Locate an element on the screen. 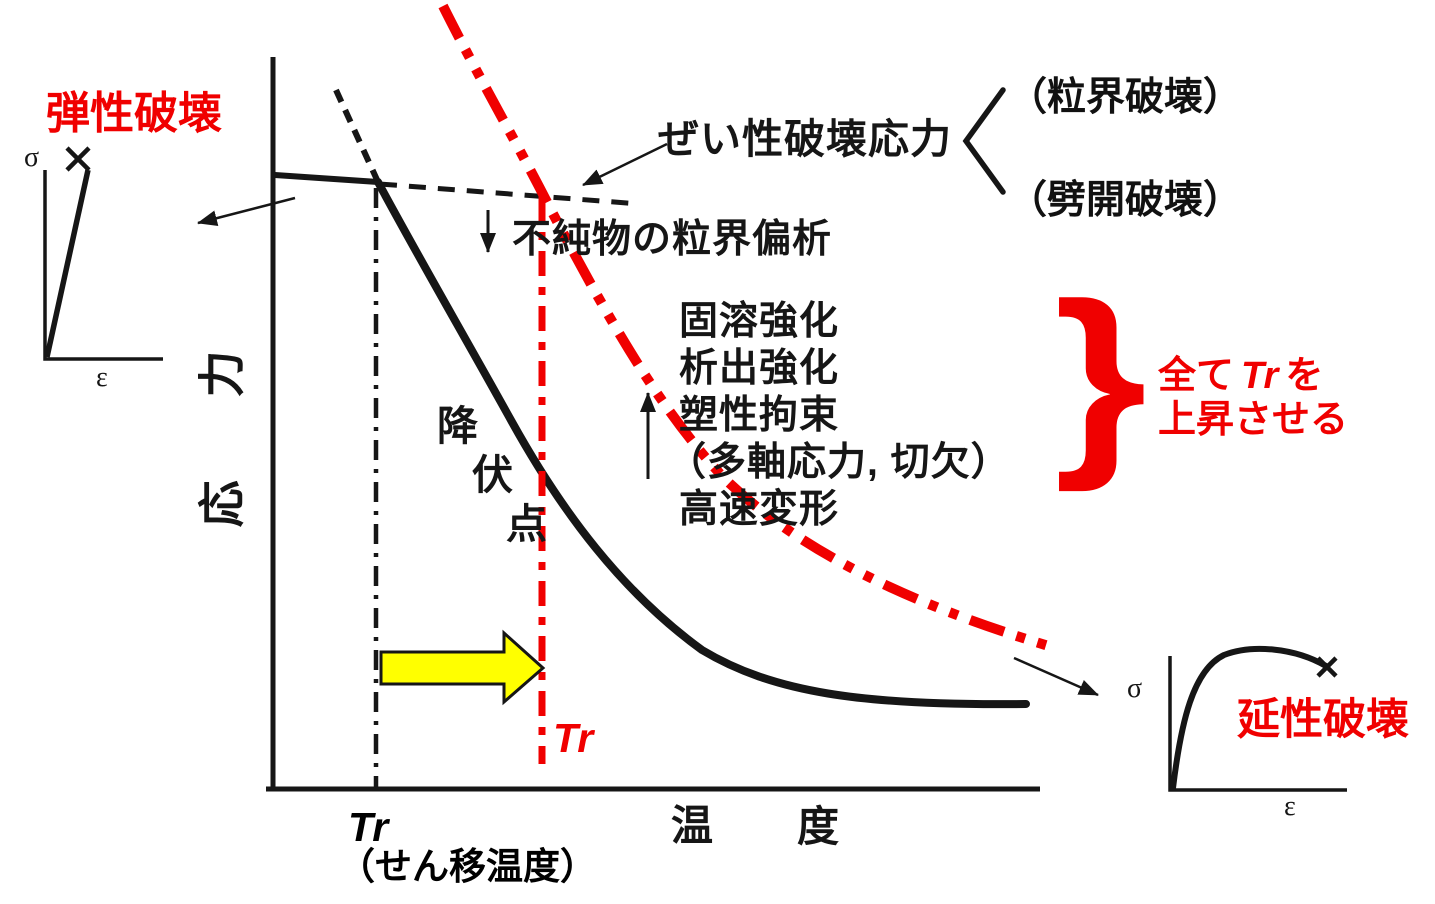 Image resolution: width=1435 pixels, height=904 pixels. elastic-epsilon-label: ε is located at coordinates (102, 377).